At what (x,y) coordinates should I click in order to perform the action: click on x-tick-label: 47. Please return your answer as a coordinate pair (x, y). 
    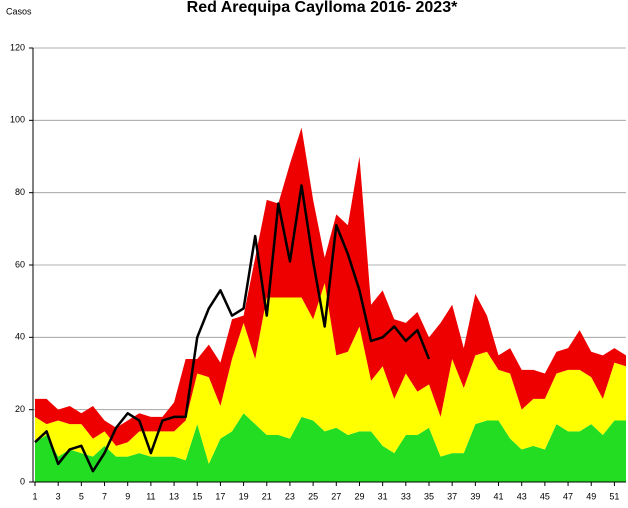
    Looking at the image, I should click on (568, 496).